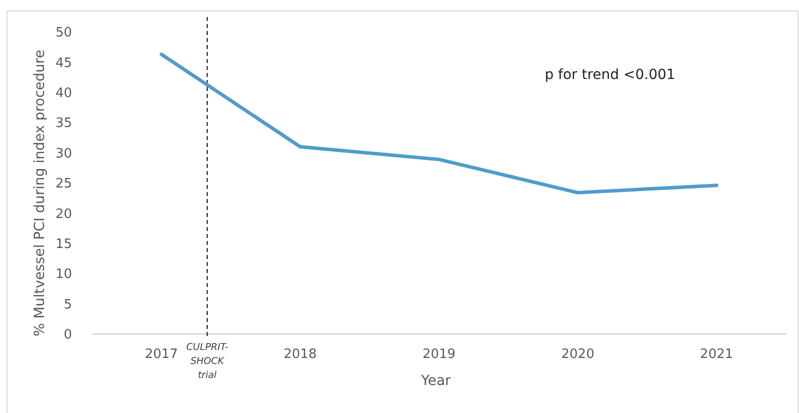 Image resolution: width=799 pixels, height=413 pixels. What do you see at coordinates (436, 381) in the screenshot?
I see `x-axis-title: Year` at bounding box center [436, 381].